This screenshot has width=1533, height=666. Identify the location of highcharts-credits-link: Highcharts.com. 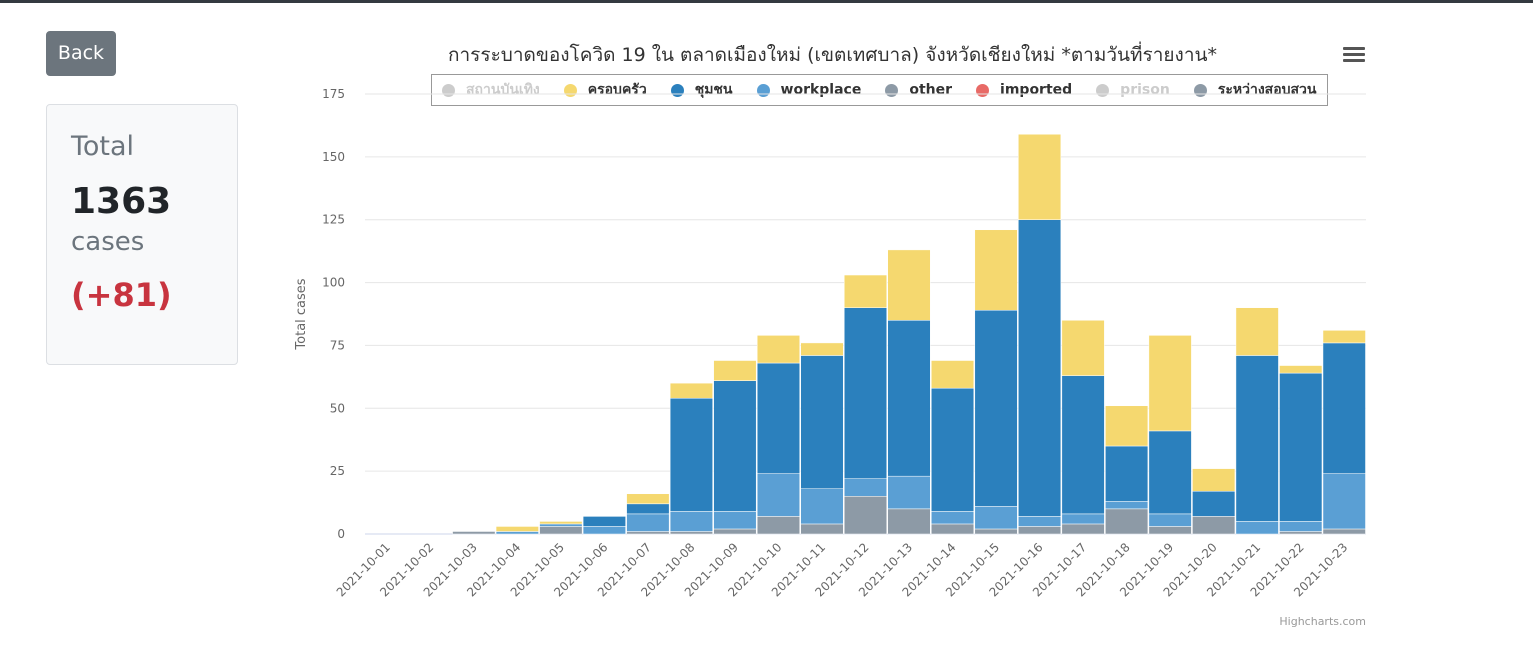
(1322, 621).